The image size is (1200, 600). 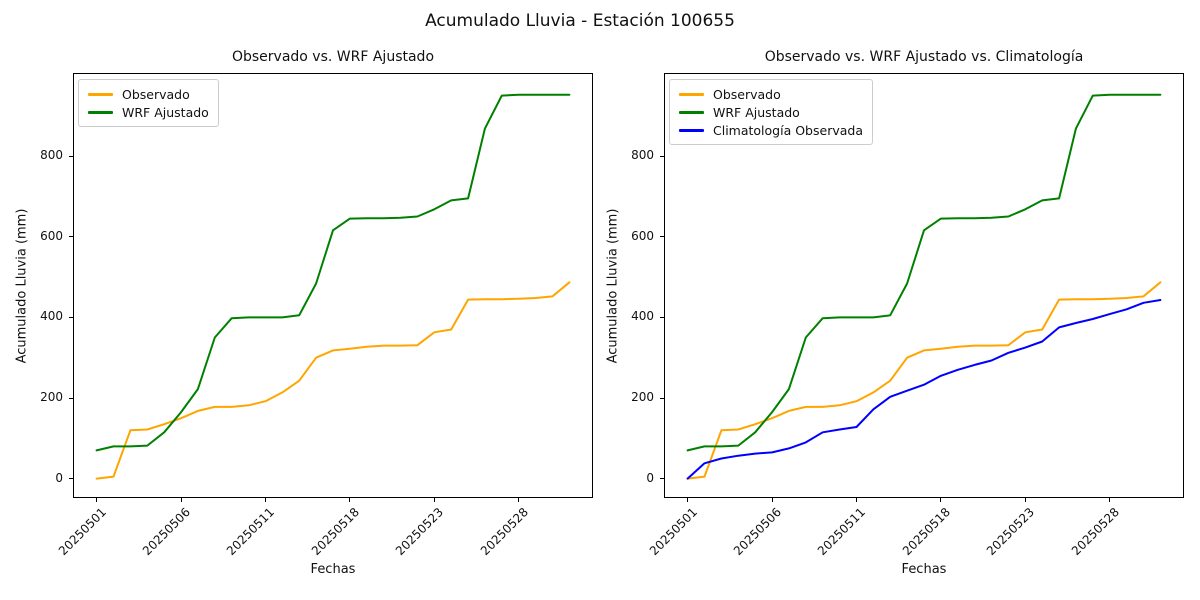 I want to click on axes-title: Observado vs. WRF Ajustado, so click(x=333, y=57).